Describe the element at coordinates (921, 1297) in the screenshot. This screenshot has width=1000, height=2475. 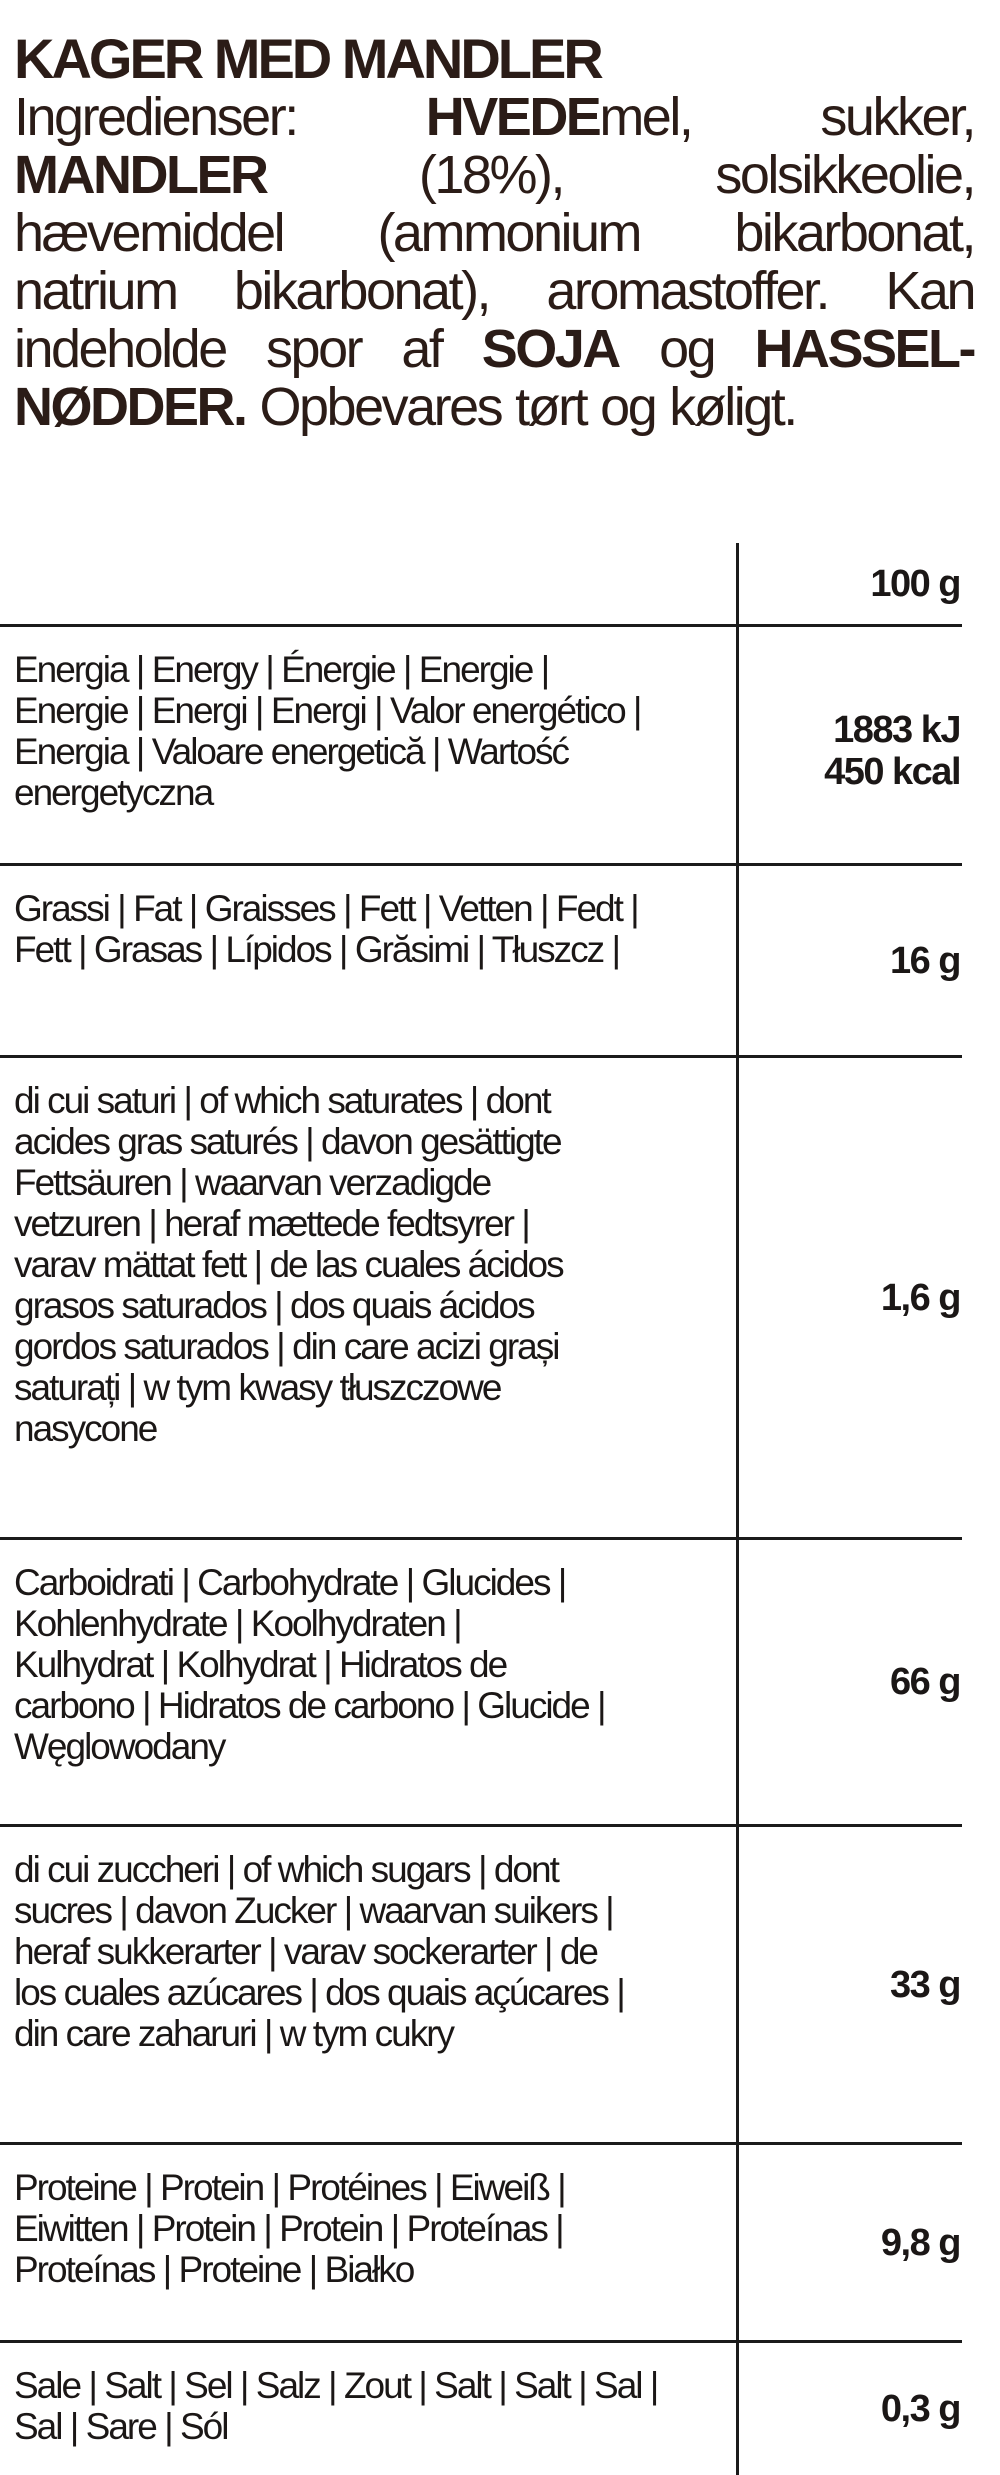
I see `nutrient-value: 1,6 g` at that location.